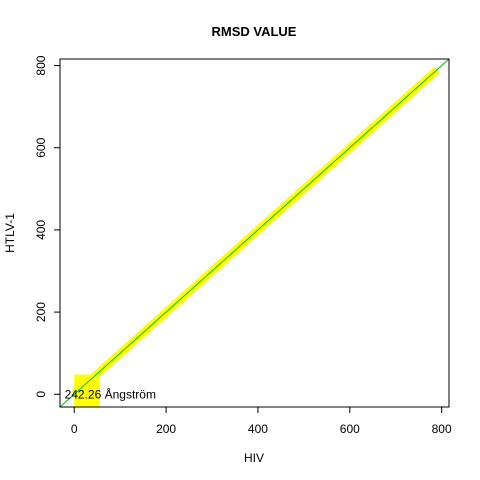 The width and height of the screenshot is (480, 480). What do you see at coordinates (110, 393) in the screenshot?
I see `rmsd-annotation: 242.26 Ångström` at bounding box center [110, 393].